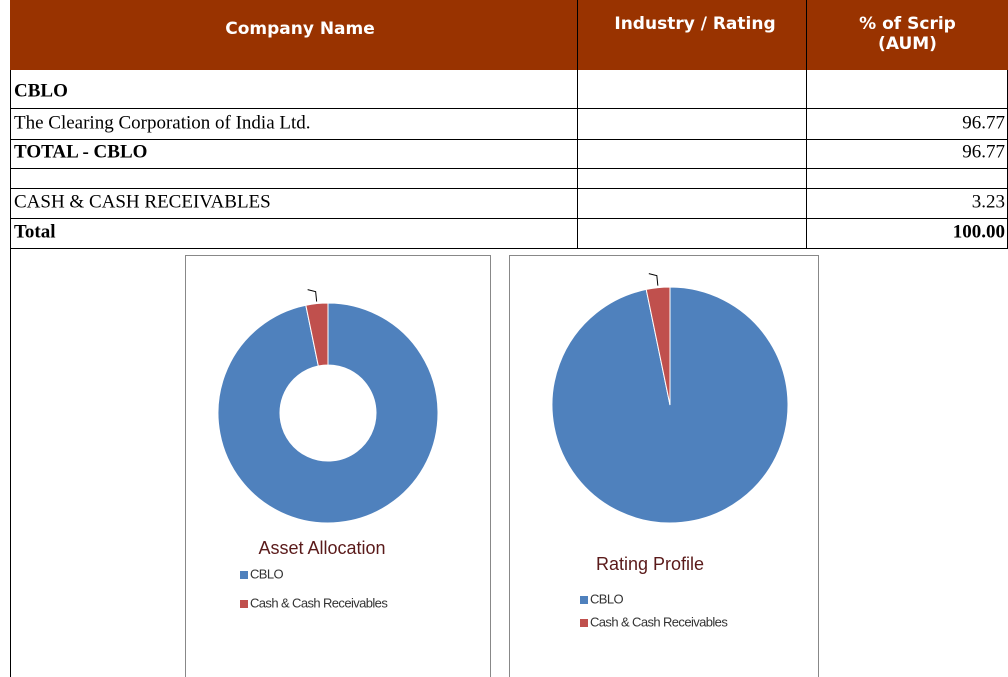 This screenshot has height=677, width=1008. What do you see at coordinates (321, 548) in the screenshot?
I see `chart-title: Asset Allocation` at bounding box center [321, 548].